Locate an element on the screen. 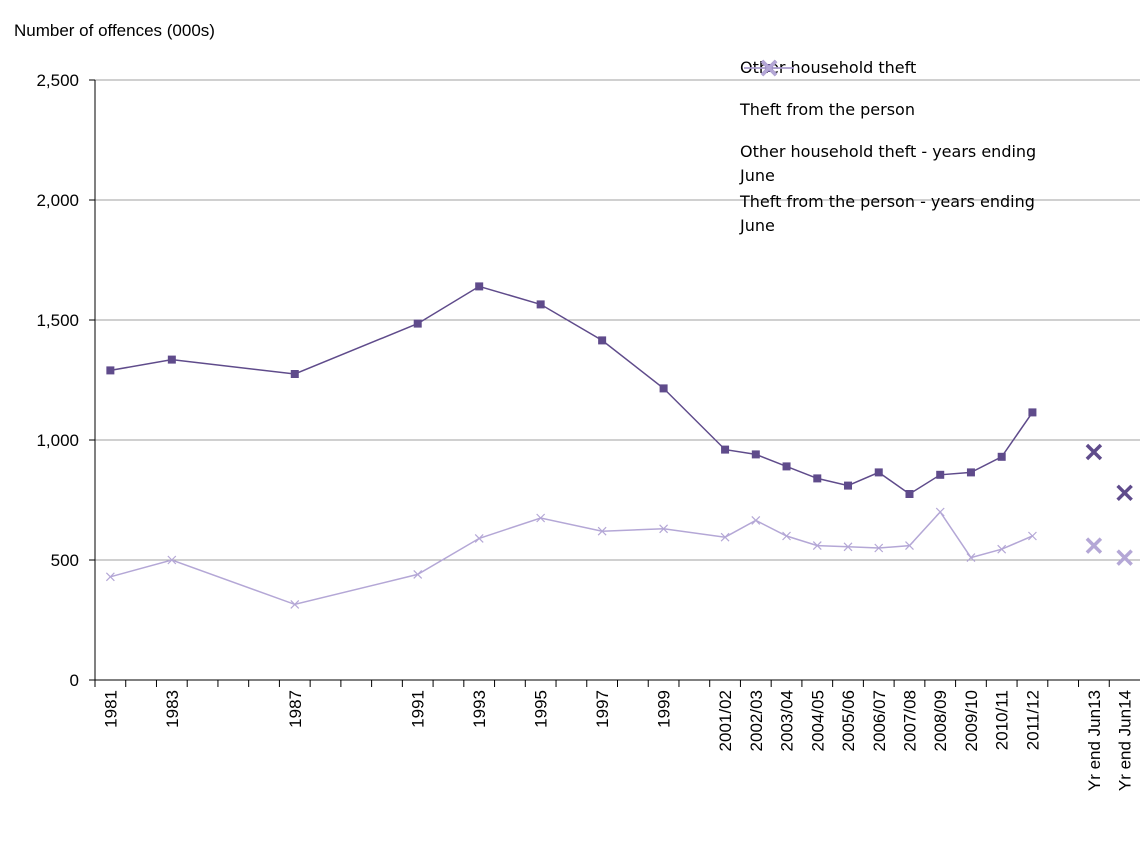 This screenshot has height=844, width=1140. x-tick-label: 2003/04 is located at coordinates (787, 720).